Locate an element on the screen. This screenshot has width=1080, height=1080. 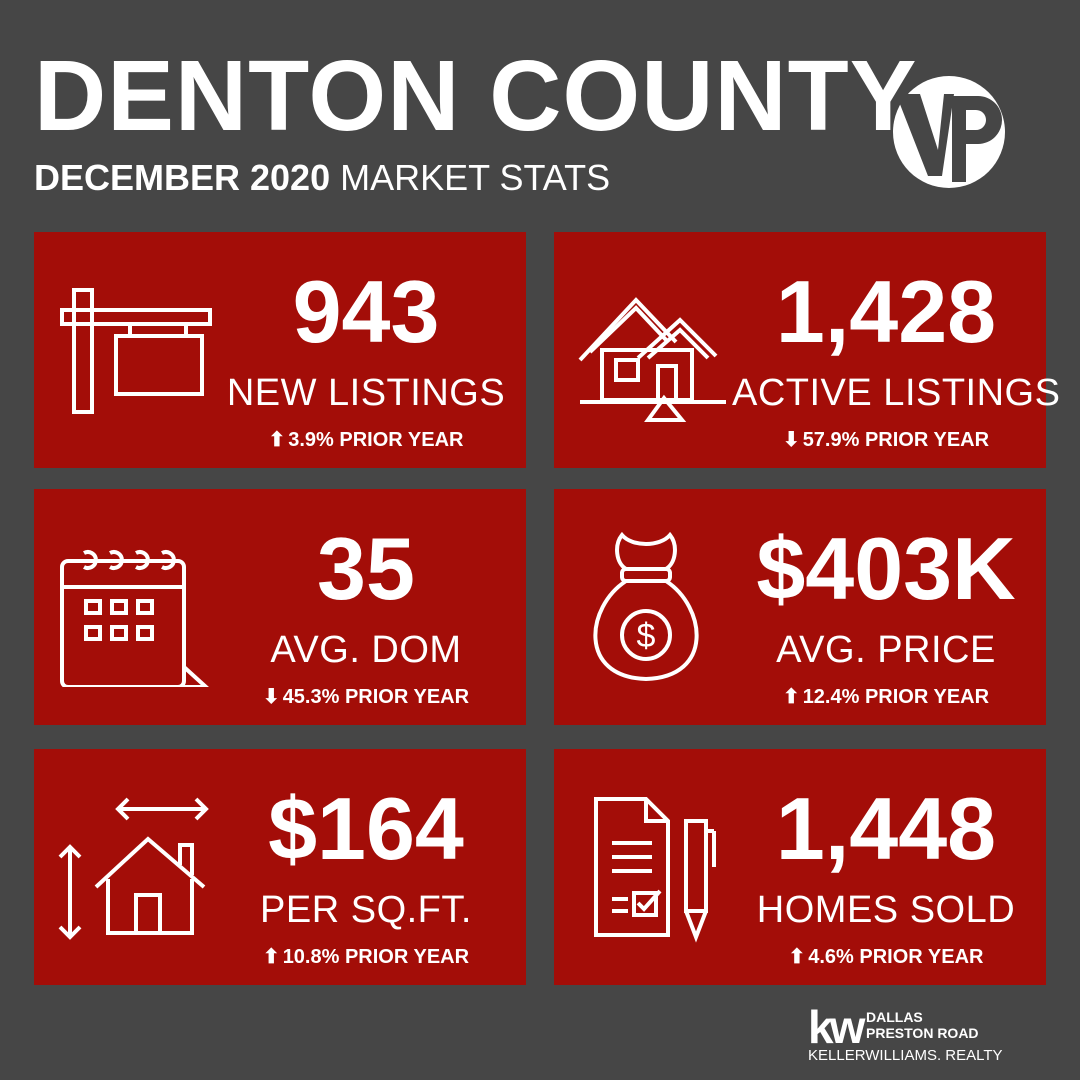
house-icon is located at coordinates (656, 350).